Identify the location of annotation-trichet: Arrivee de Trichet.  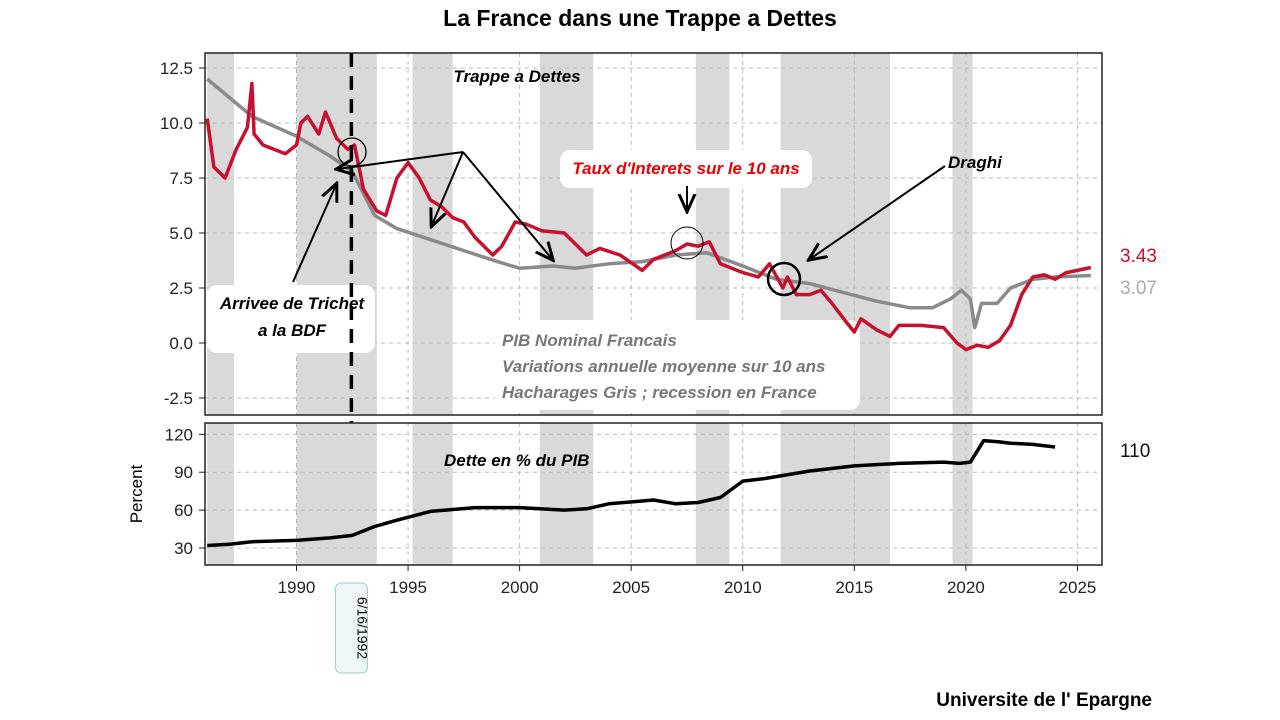
(292, 303).